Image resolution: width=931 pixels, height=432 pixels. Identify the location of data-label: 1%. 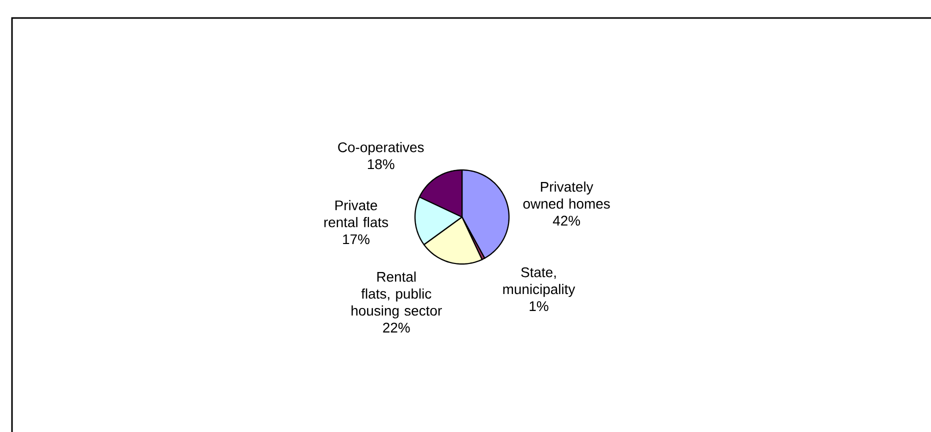
(539, 306).